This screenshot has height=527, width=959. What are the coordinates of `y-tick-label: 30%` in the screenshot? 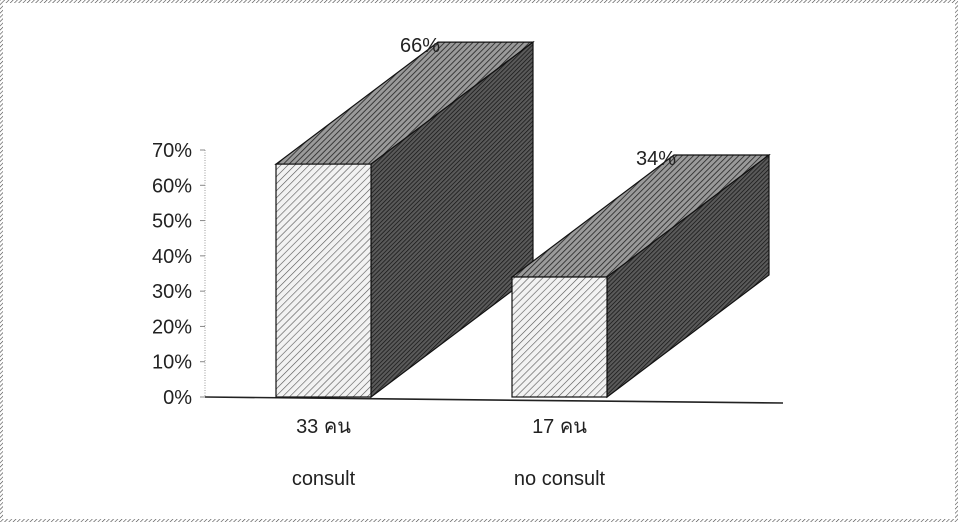 It's located at (172, 292).